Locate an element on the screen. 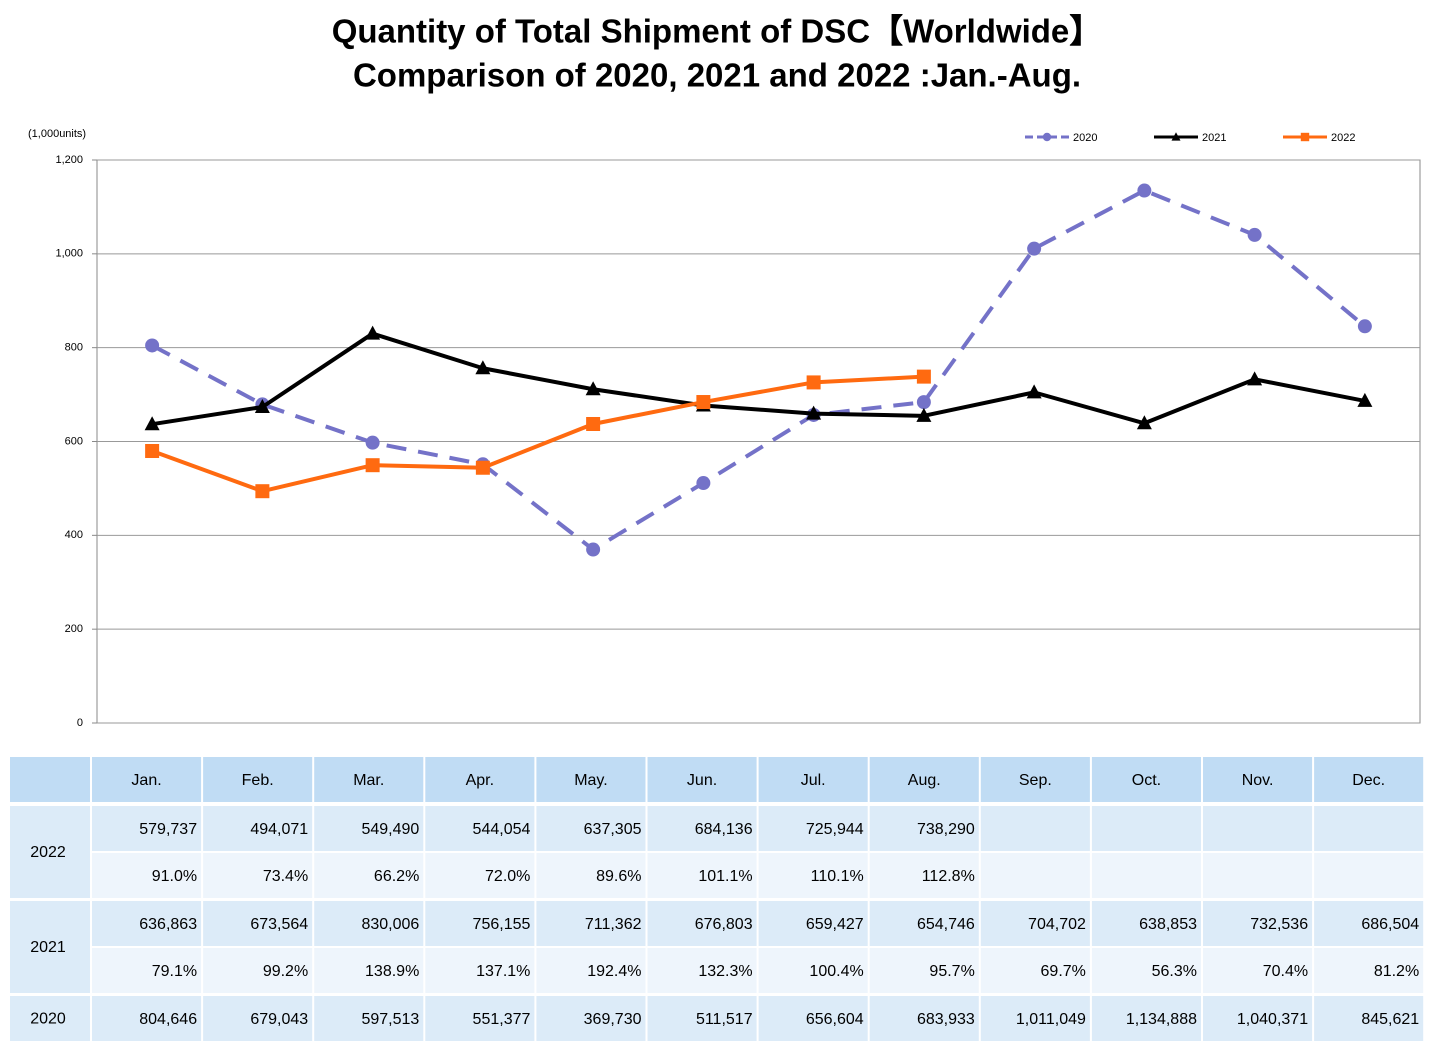  table-header-text: May. is located at coordinates (590, 780).